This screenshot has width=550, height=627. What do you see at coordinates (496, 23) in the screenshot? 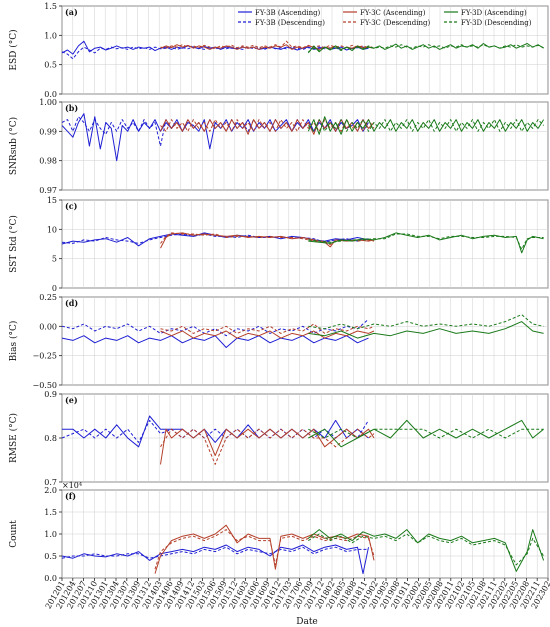
I see `legend-label-fy3d-desc: FY-3D (Descending)` at bounding box center [496, 23].